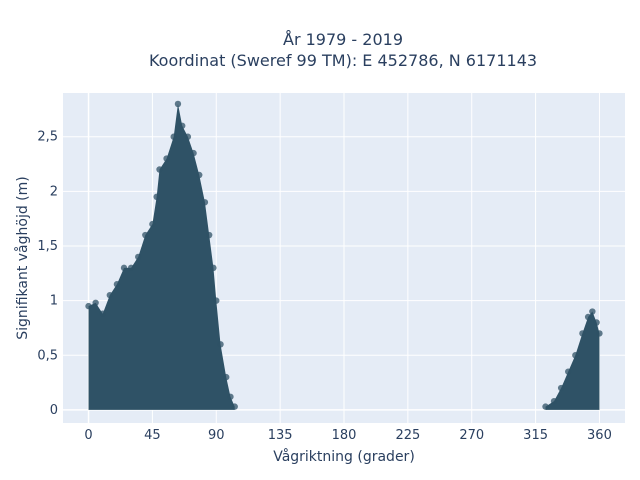 The width and height of the screenshot is (640, 480). Describe the element at coordinates (407, 435) in the screenshot. I see `x-tick-label: 225` at that location.